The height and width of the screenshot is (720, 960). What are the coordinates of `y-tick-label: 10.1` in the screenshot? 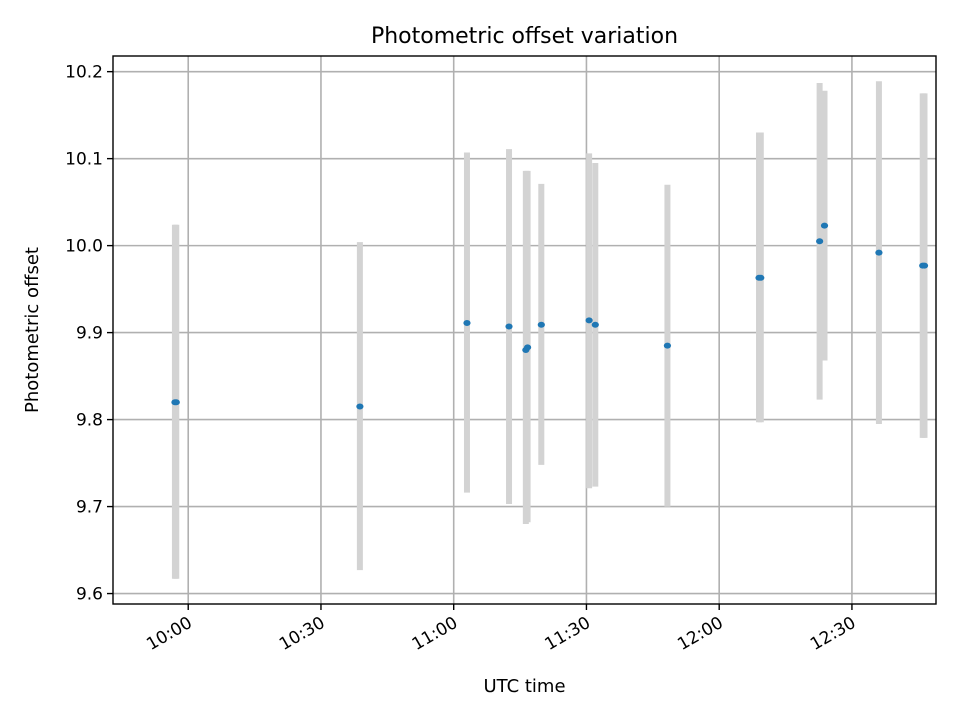 It's located at (84, 160).